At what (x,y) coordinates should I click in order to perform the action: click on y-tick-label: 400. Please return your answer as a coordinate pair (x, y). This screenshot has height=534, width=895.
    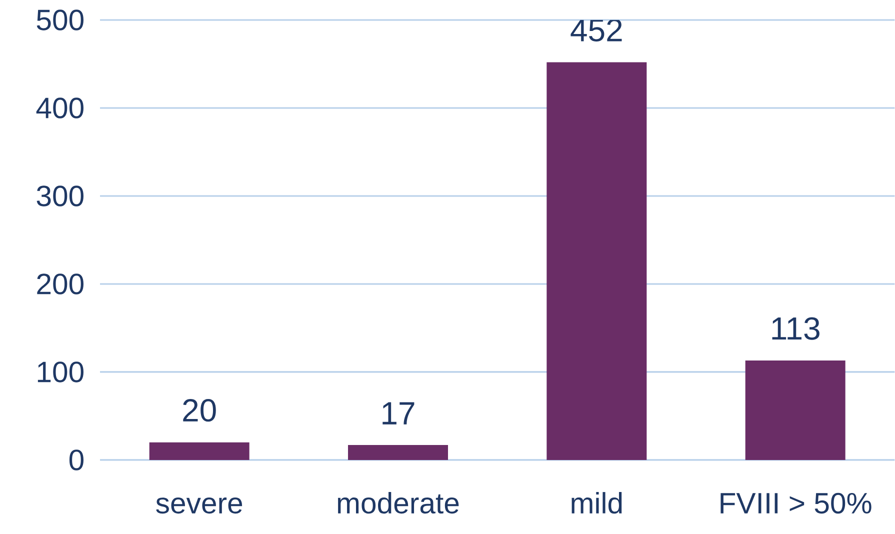
    Looking at the image, I should click on (60, 108).